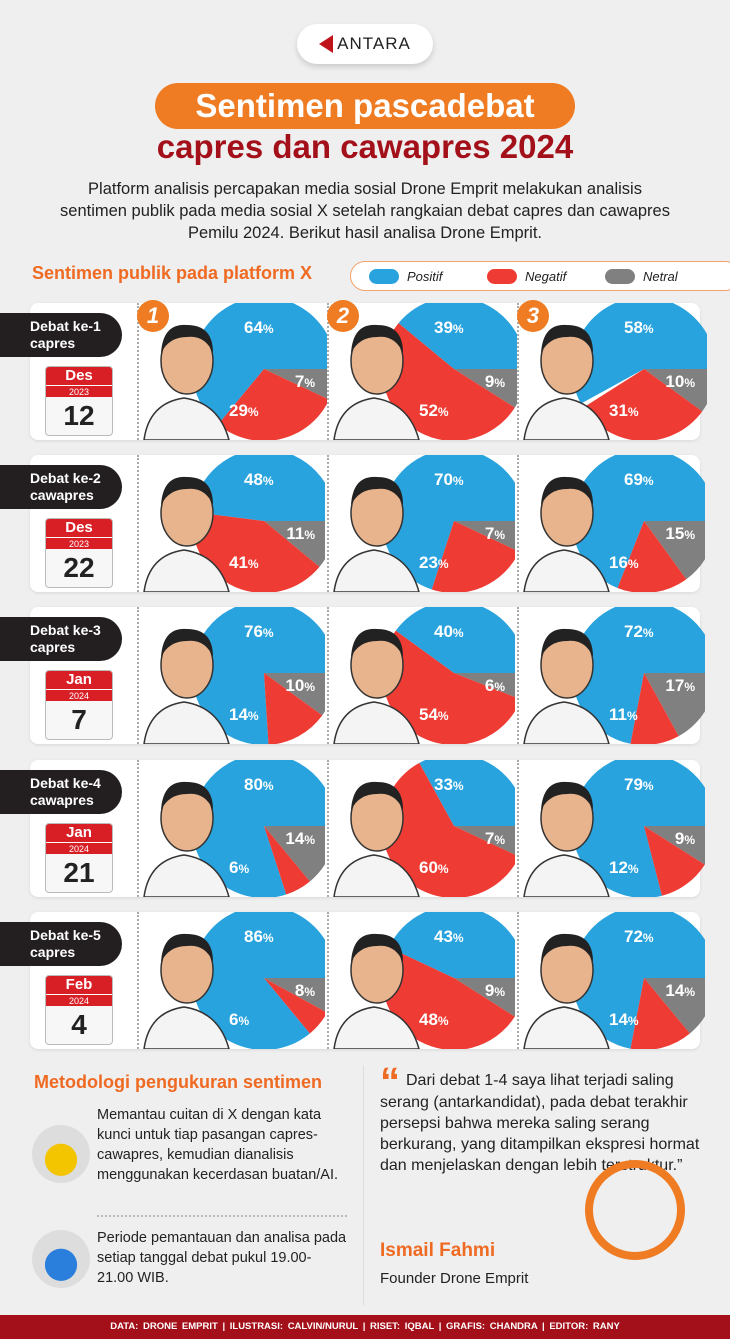 The image size is (730, 1339). I want to click on pie-cell: 72% 14% 14%, so click(611, 980).